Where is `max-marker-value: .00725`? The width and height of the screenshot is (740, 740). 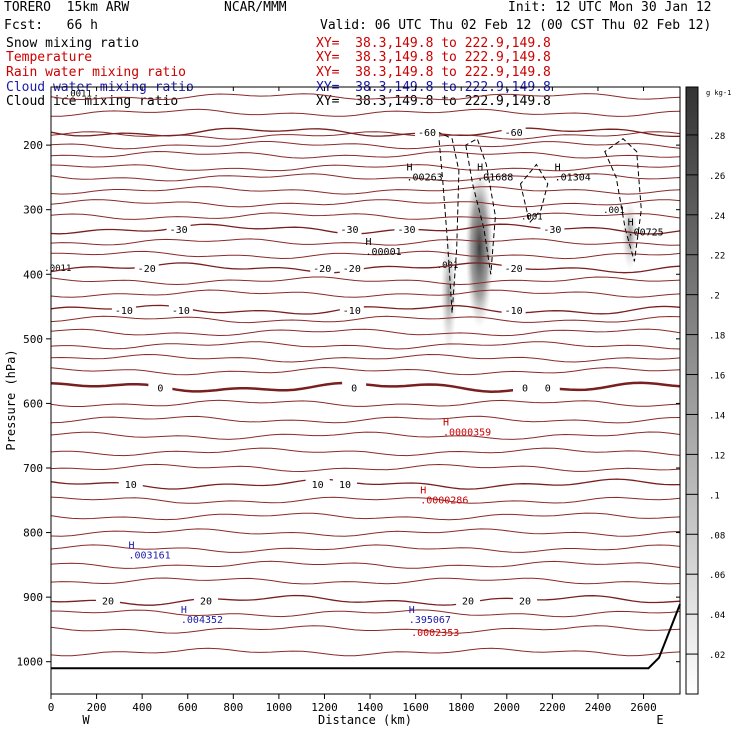 max-marker-value: .00725 is located at coordinates (646, 233).